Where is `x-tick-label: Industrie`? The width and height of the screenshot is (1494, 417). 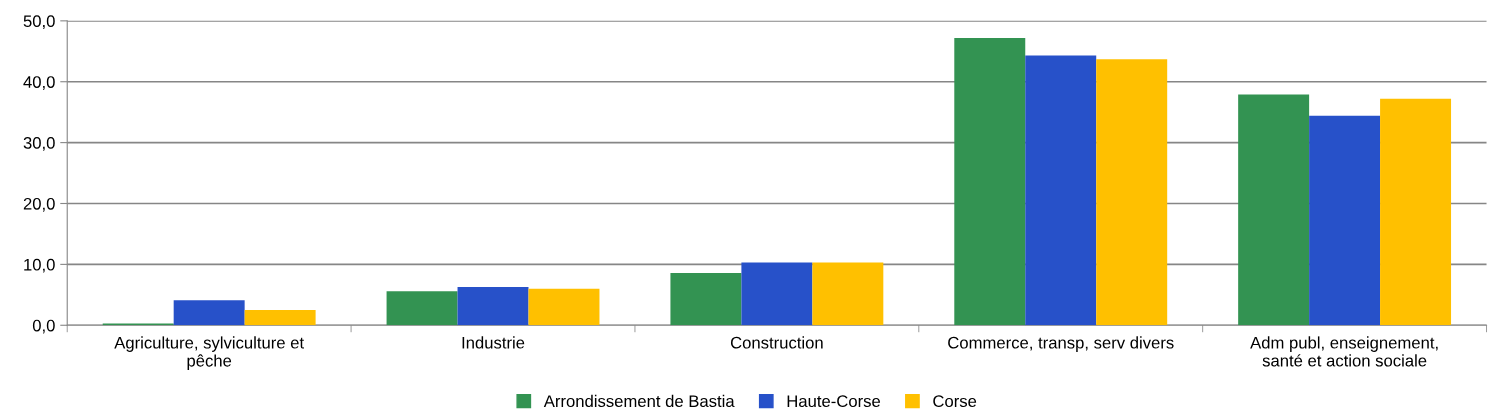 x-tick-label: Industrie is located at coordinates (493, 342).